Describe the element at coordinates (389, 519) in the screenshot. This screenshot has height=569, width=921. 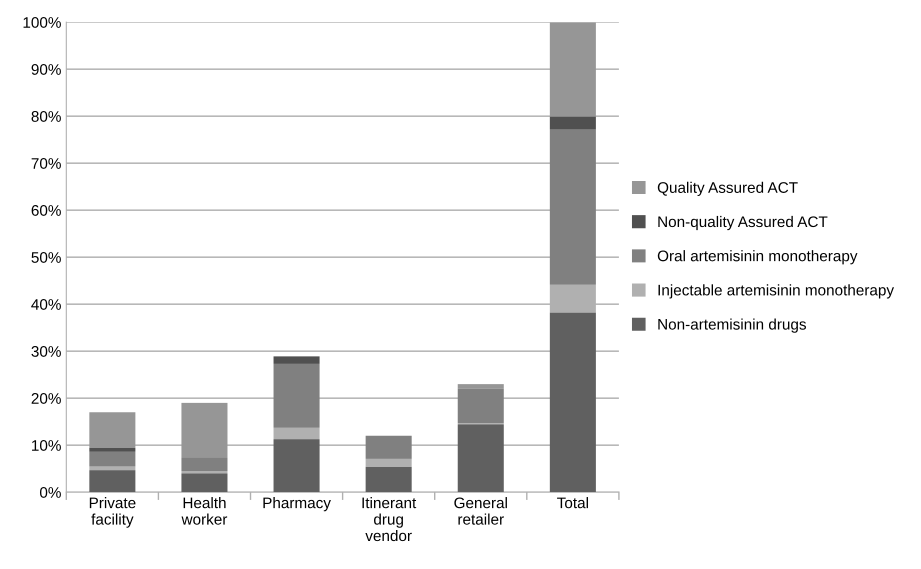
I see `x-tick-label: Itinerant drug vendor` at that location.